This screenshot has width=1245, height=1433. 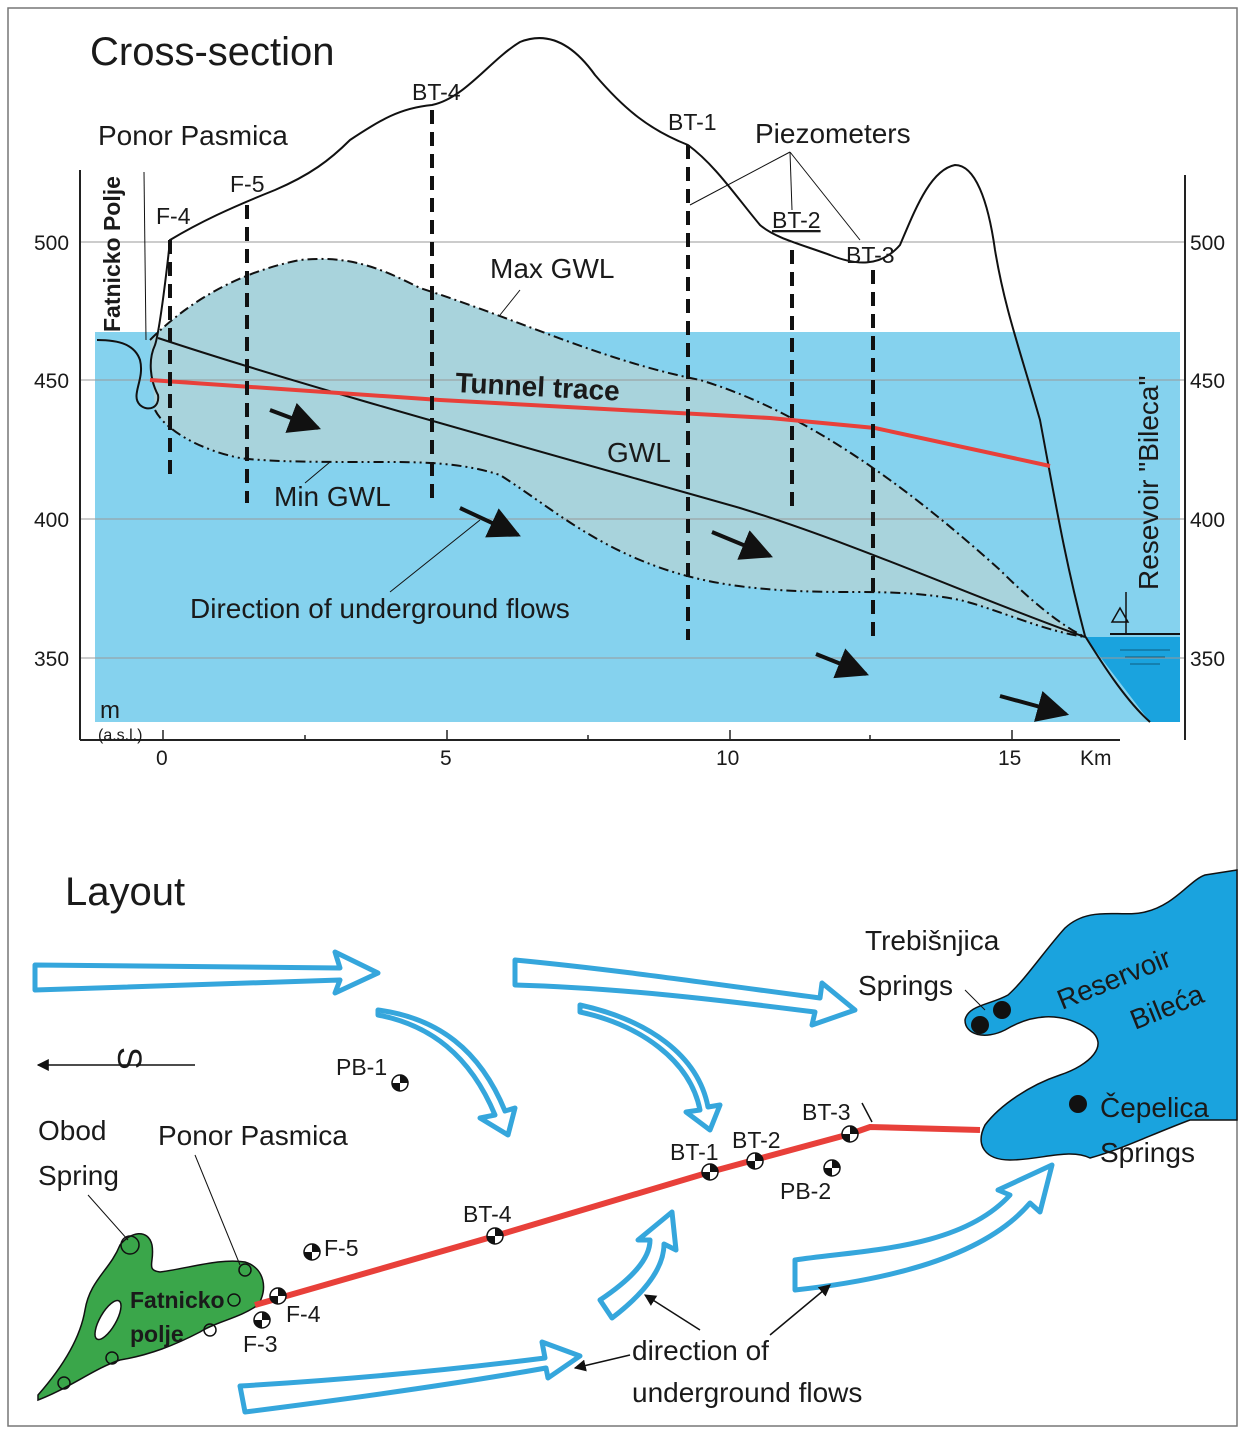 What do you see at coordinates (826, 1112) in the screenshot?
I see `label-layout-bt3: BT-3` at bounding box center [826, 1112].